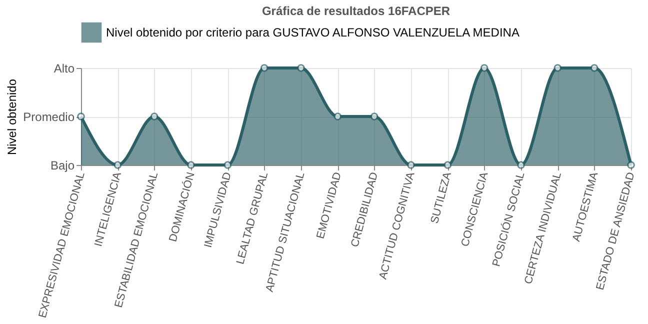  I want to click on text: Promedio, so click(49, 117).